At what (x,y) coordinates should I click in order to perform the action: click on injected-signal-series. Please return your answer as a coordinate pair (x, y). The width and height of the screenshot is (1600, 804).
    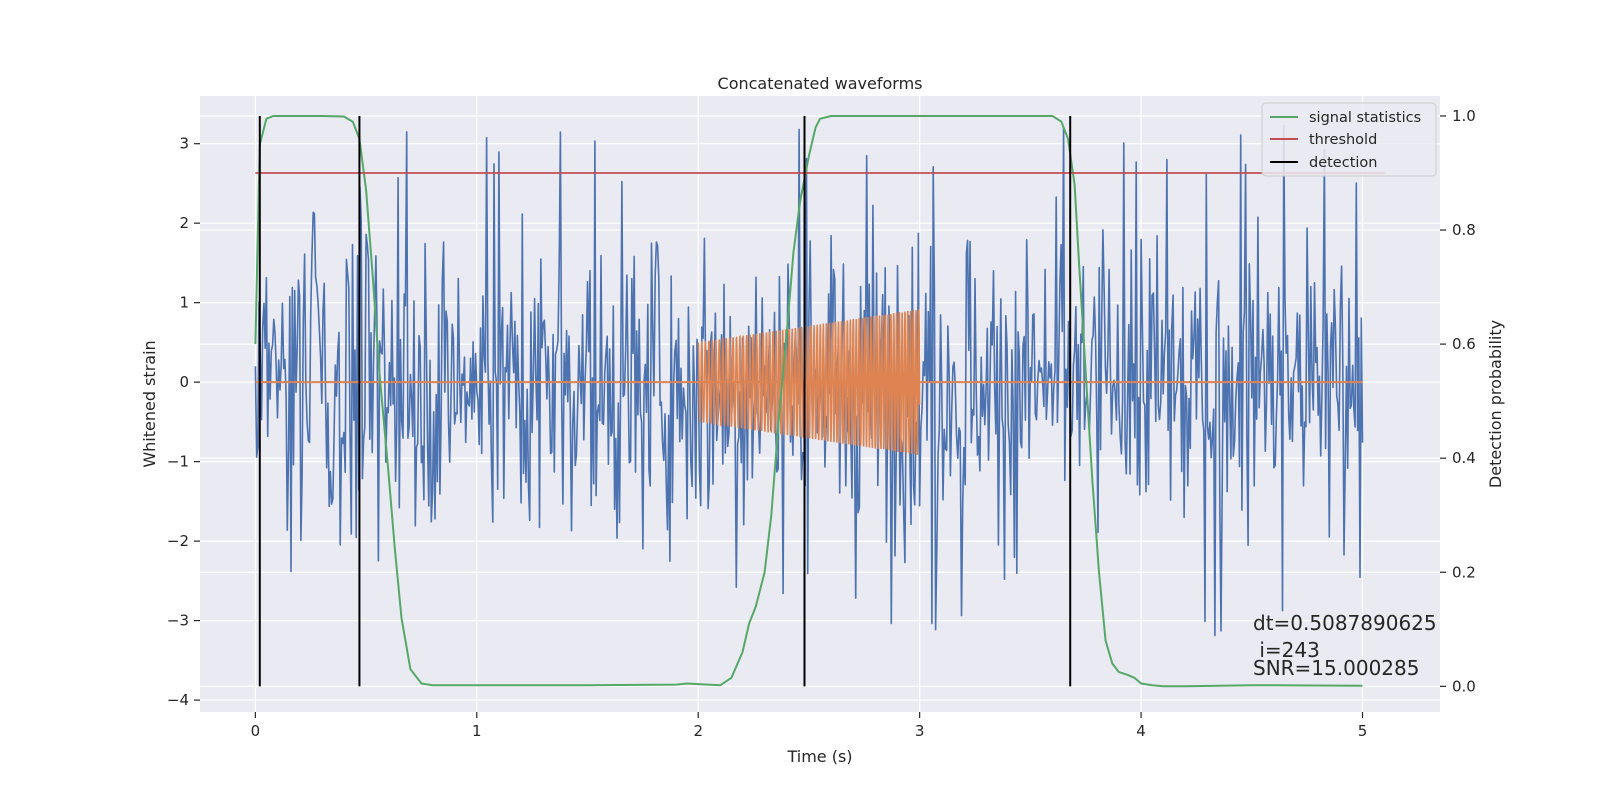
    Looking at the image, I should click on (809, 382).